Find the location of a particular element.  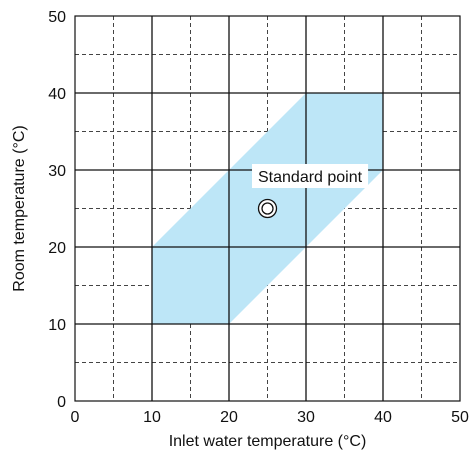

x-tick-label-50: 50 is located at coordinates (460, 417).